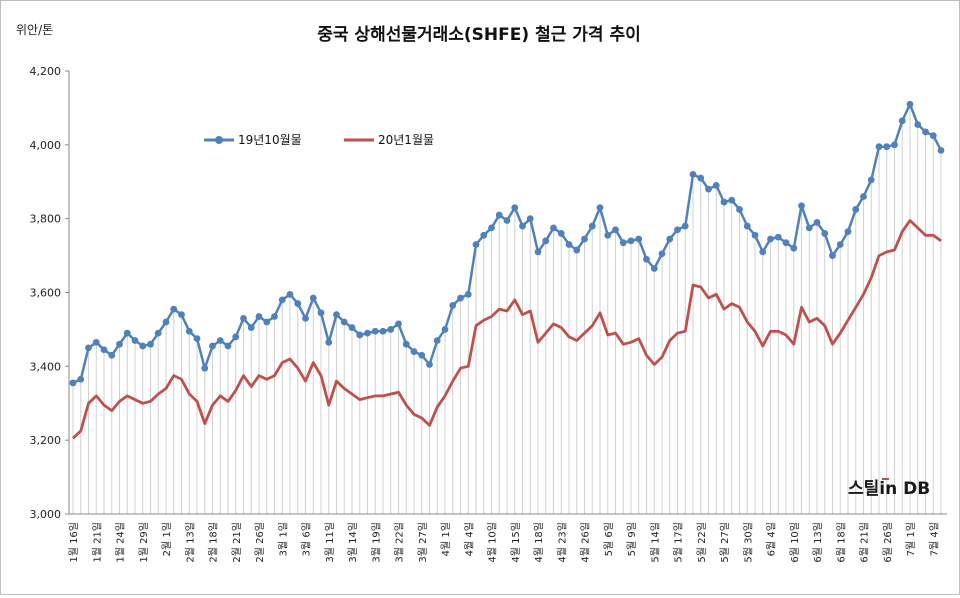 This screenshot has width=960, height=598. Describe the element at coordinates (795, 542) in the screenshot. I see `x-tick-label: 6월 10일` at that location.